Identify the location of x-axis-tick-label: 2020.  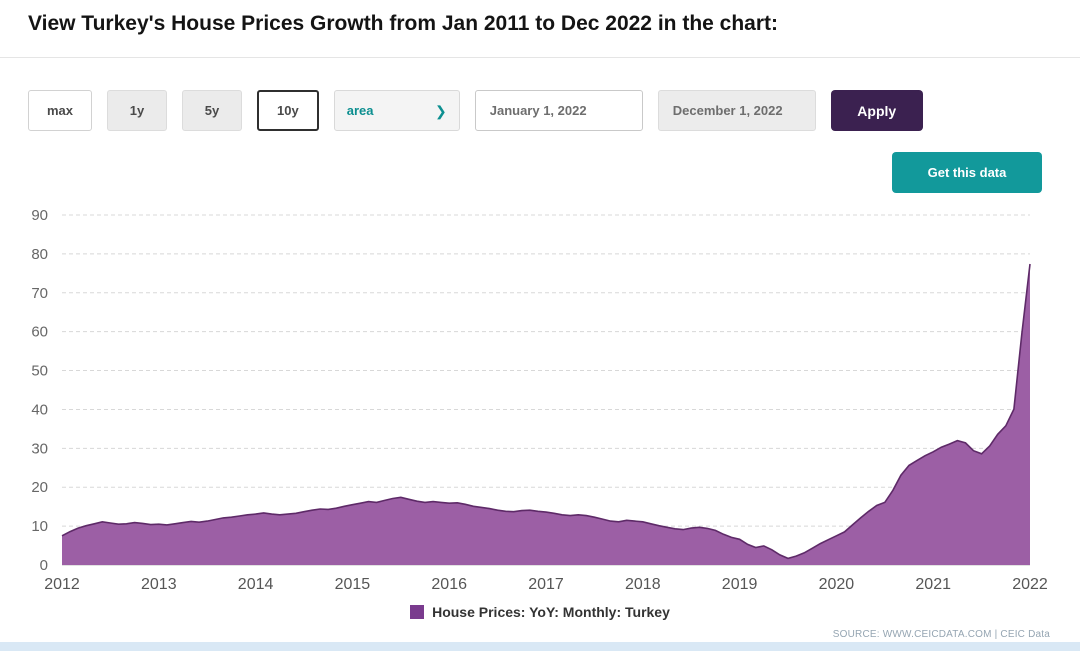
(837, 584).